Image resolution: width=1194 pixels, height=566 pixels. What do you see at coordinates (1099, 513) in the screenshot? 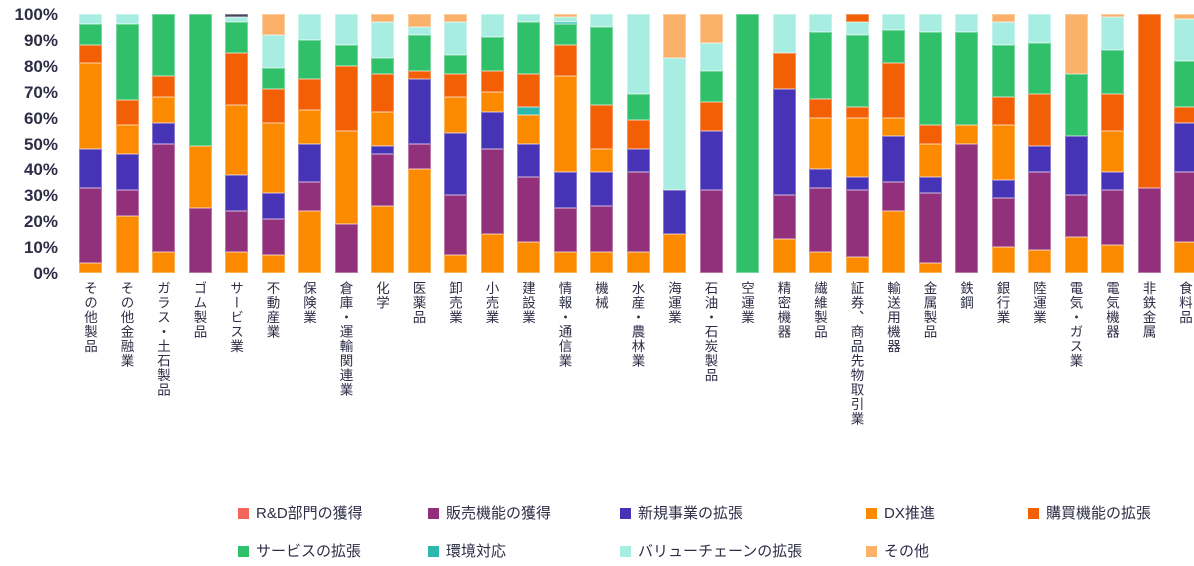
I see `legend-label: 購買機能の拡張` at bounding box center [1099, 513].